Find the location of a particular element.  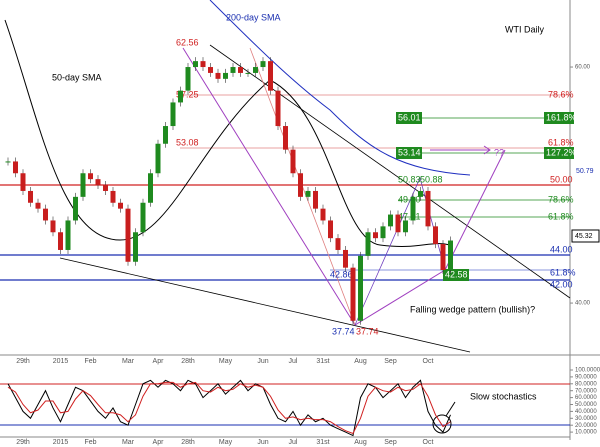

annotation: 57.25 is located at coordinates (187, 94).